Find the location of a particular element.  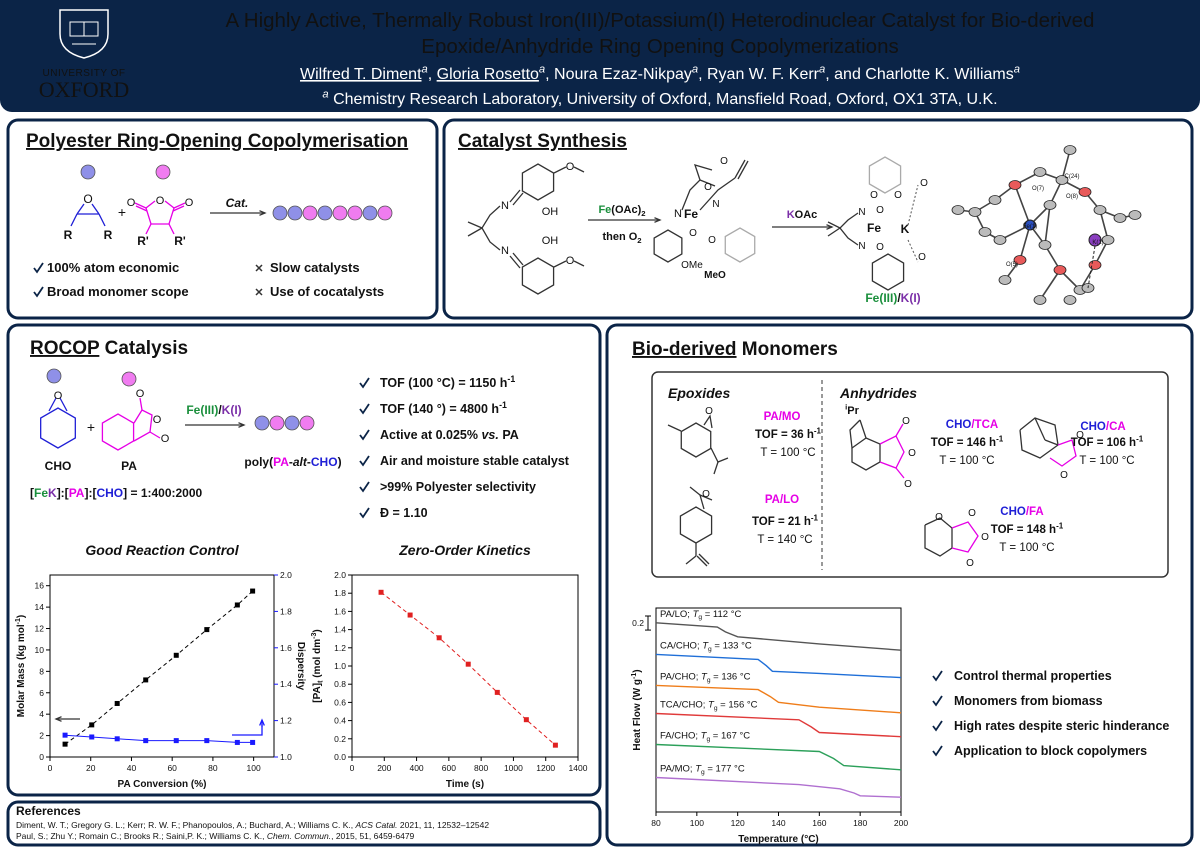

check-icon is located at coordinates (364, 435).